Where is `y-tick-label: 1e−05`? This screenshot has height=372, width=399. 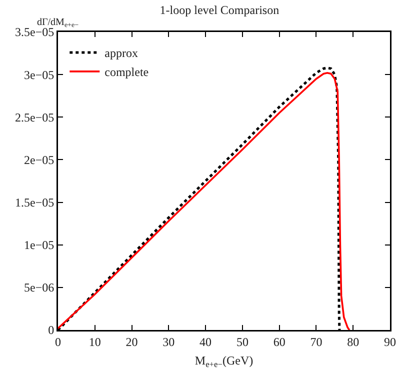
y-tick-label: 1e−05 is located at coordinates (39, 245).